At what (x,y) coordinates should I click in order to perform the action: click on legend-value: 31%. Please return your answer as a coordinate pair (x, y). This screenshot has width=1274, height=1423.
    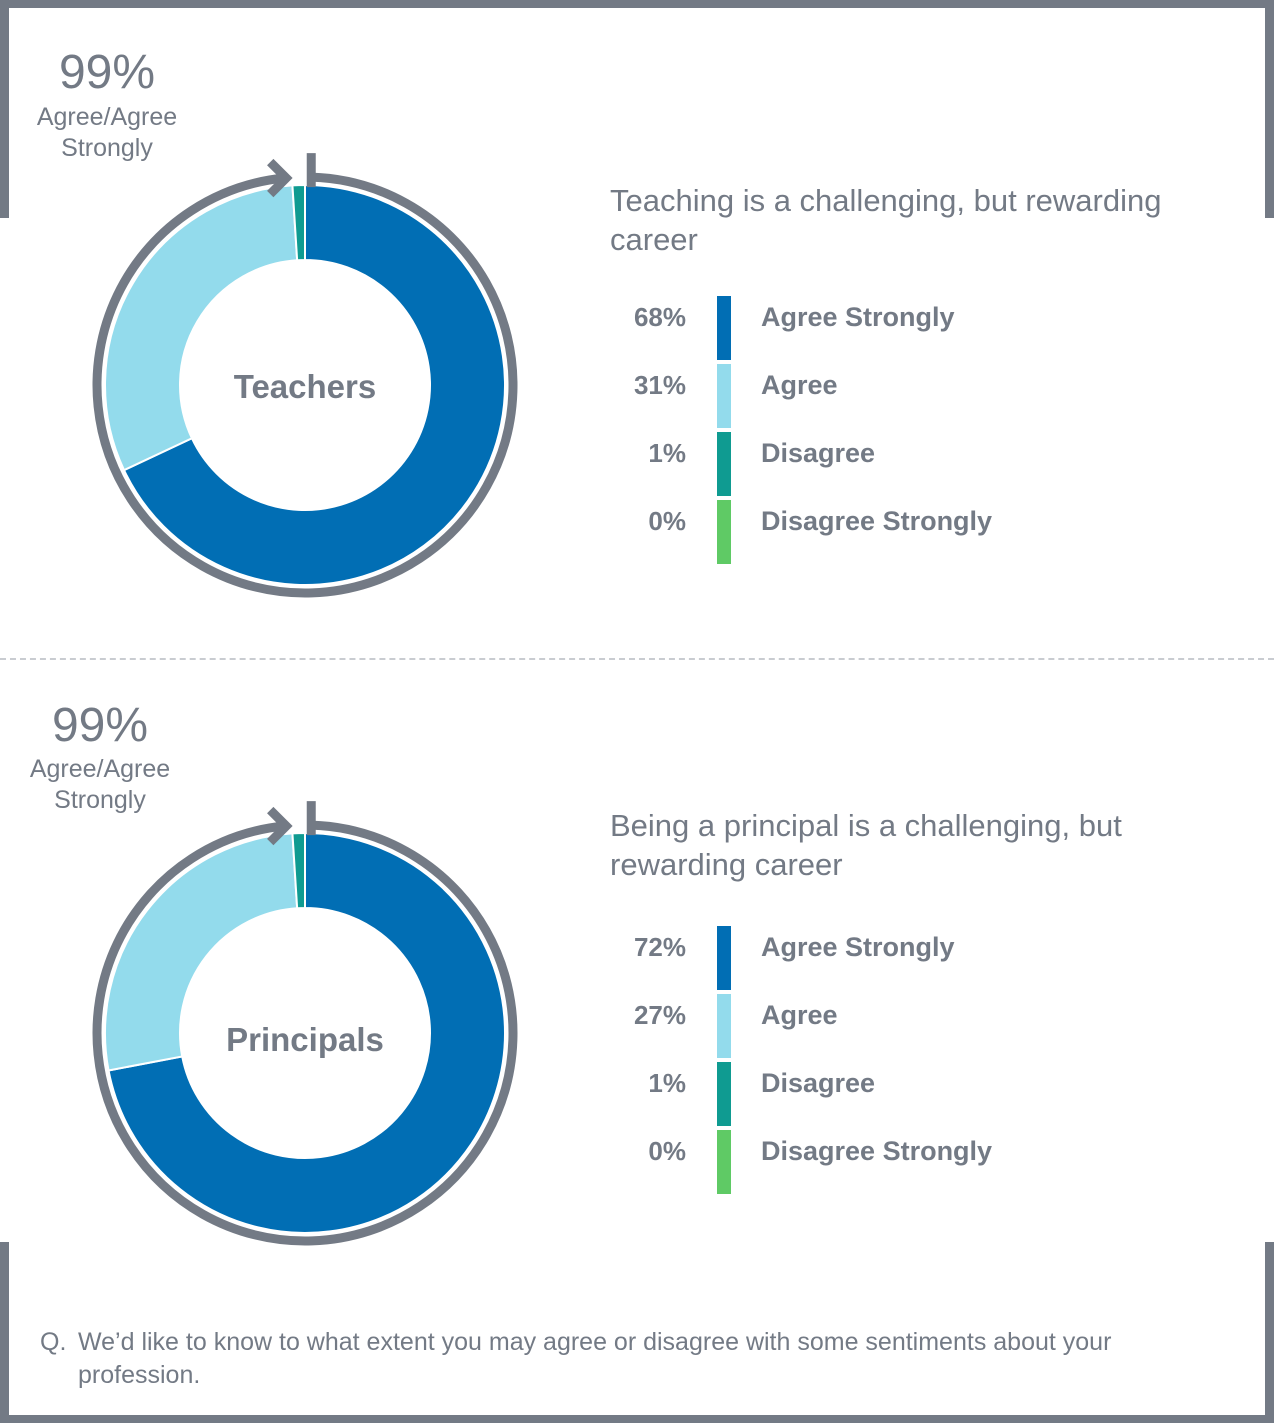
    Looking at the image, I should click on (659, 385).